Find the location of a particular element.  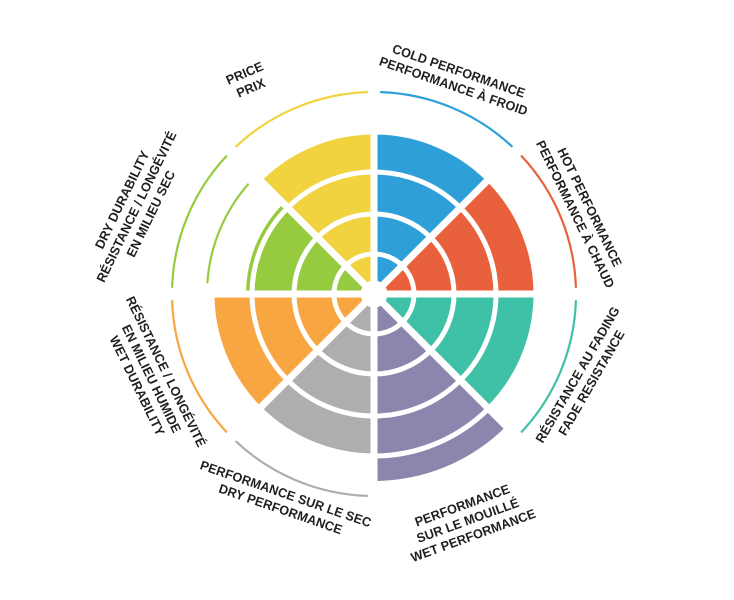

sector-wet-durability-wedge is located at coordinates (292, 352).